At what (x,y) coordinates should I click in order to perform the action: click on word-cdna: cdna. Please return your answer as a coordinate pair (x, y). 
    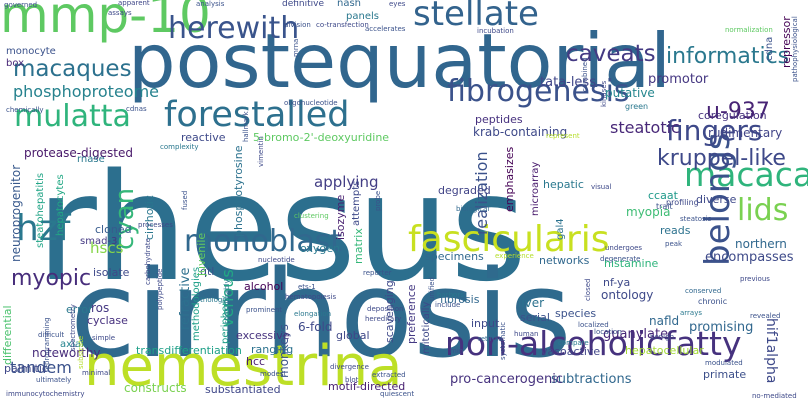
    Looking at the image, I should click on (769, 48).